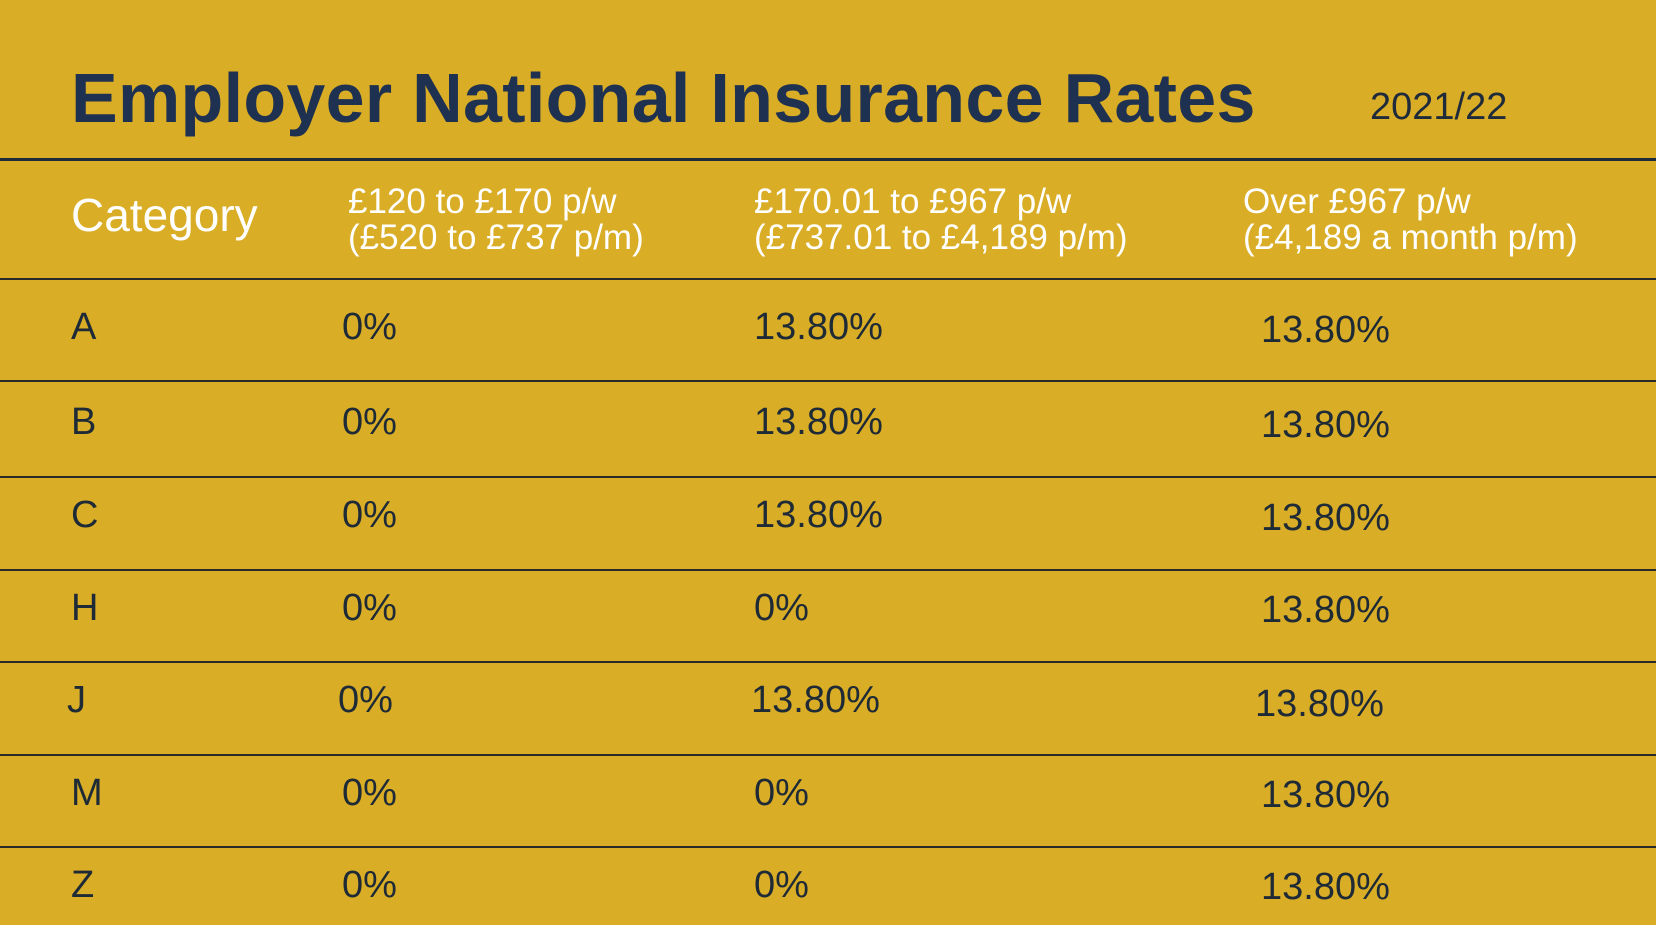  Describe the element at coordinates (941, 237) in the screenshot. I see `header-band-2-monthly: (£737.01 to £4,189 p/m)` at that location.